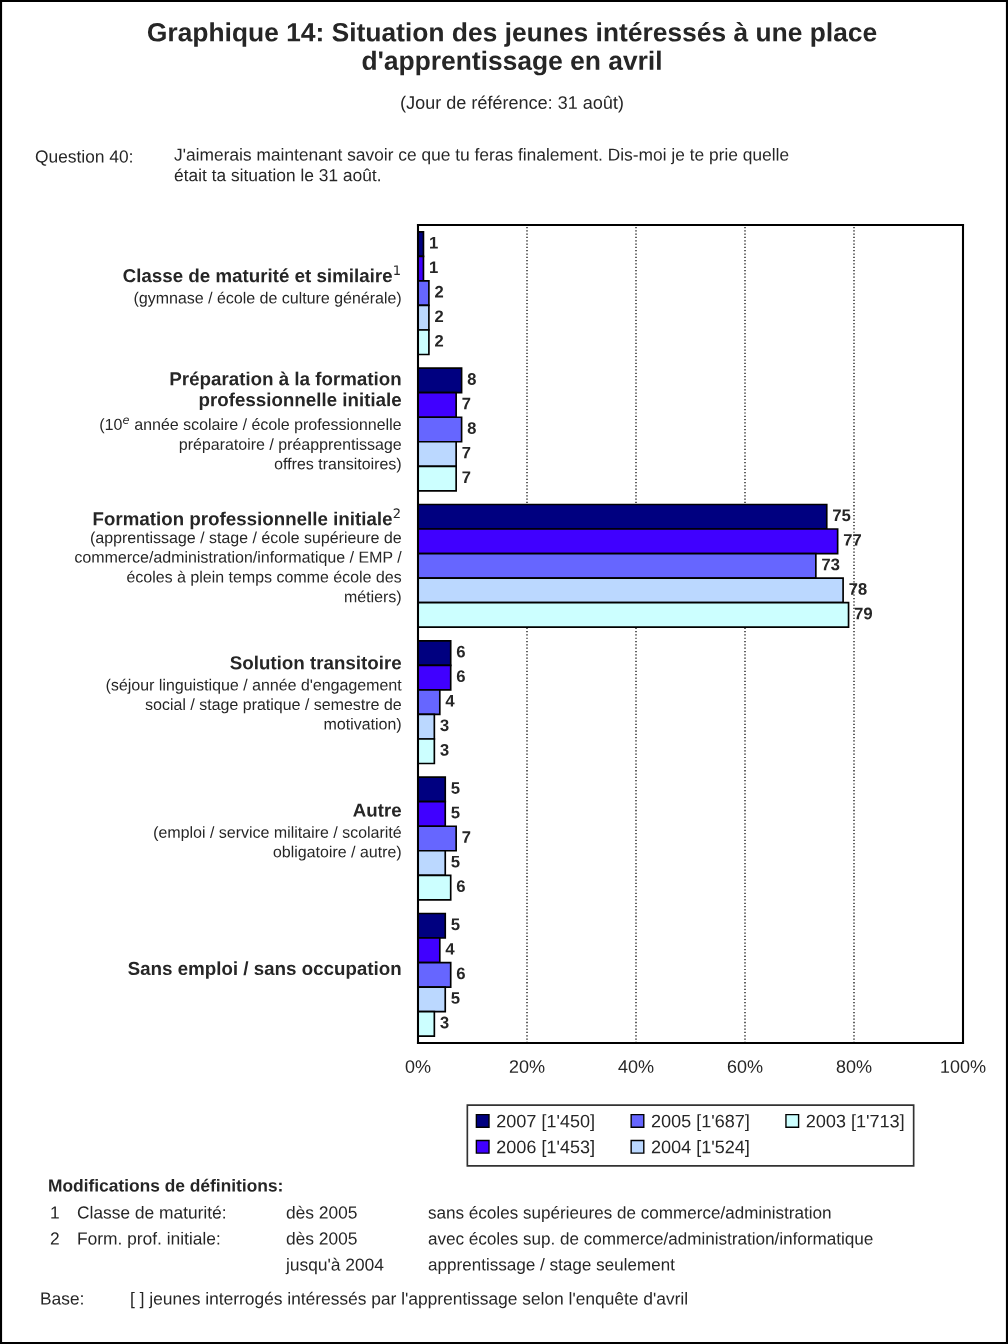 The width and height of the screenshot is (1008, 1344). I want to click on text: Question 40:, so click(83, 157).